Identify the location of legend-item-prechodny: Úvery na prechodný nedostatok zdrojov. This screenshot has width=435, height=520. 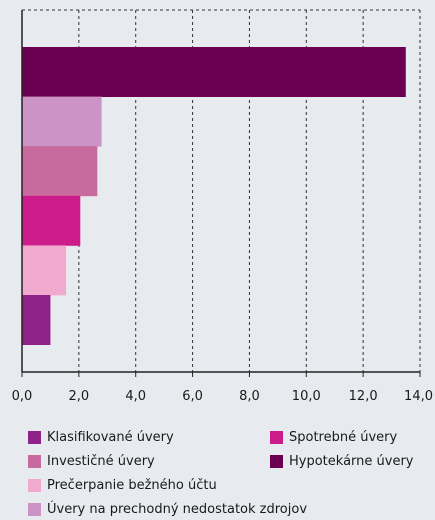
(167, 509).